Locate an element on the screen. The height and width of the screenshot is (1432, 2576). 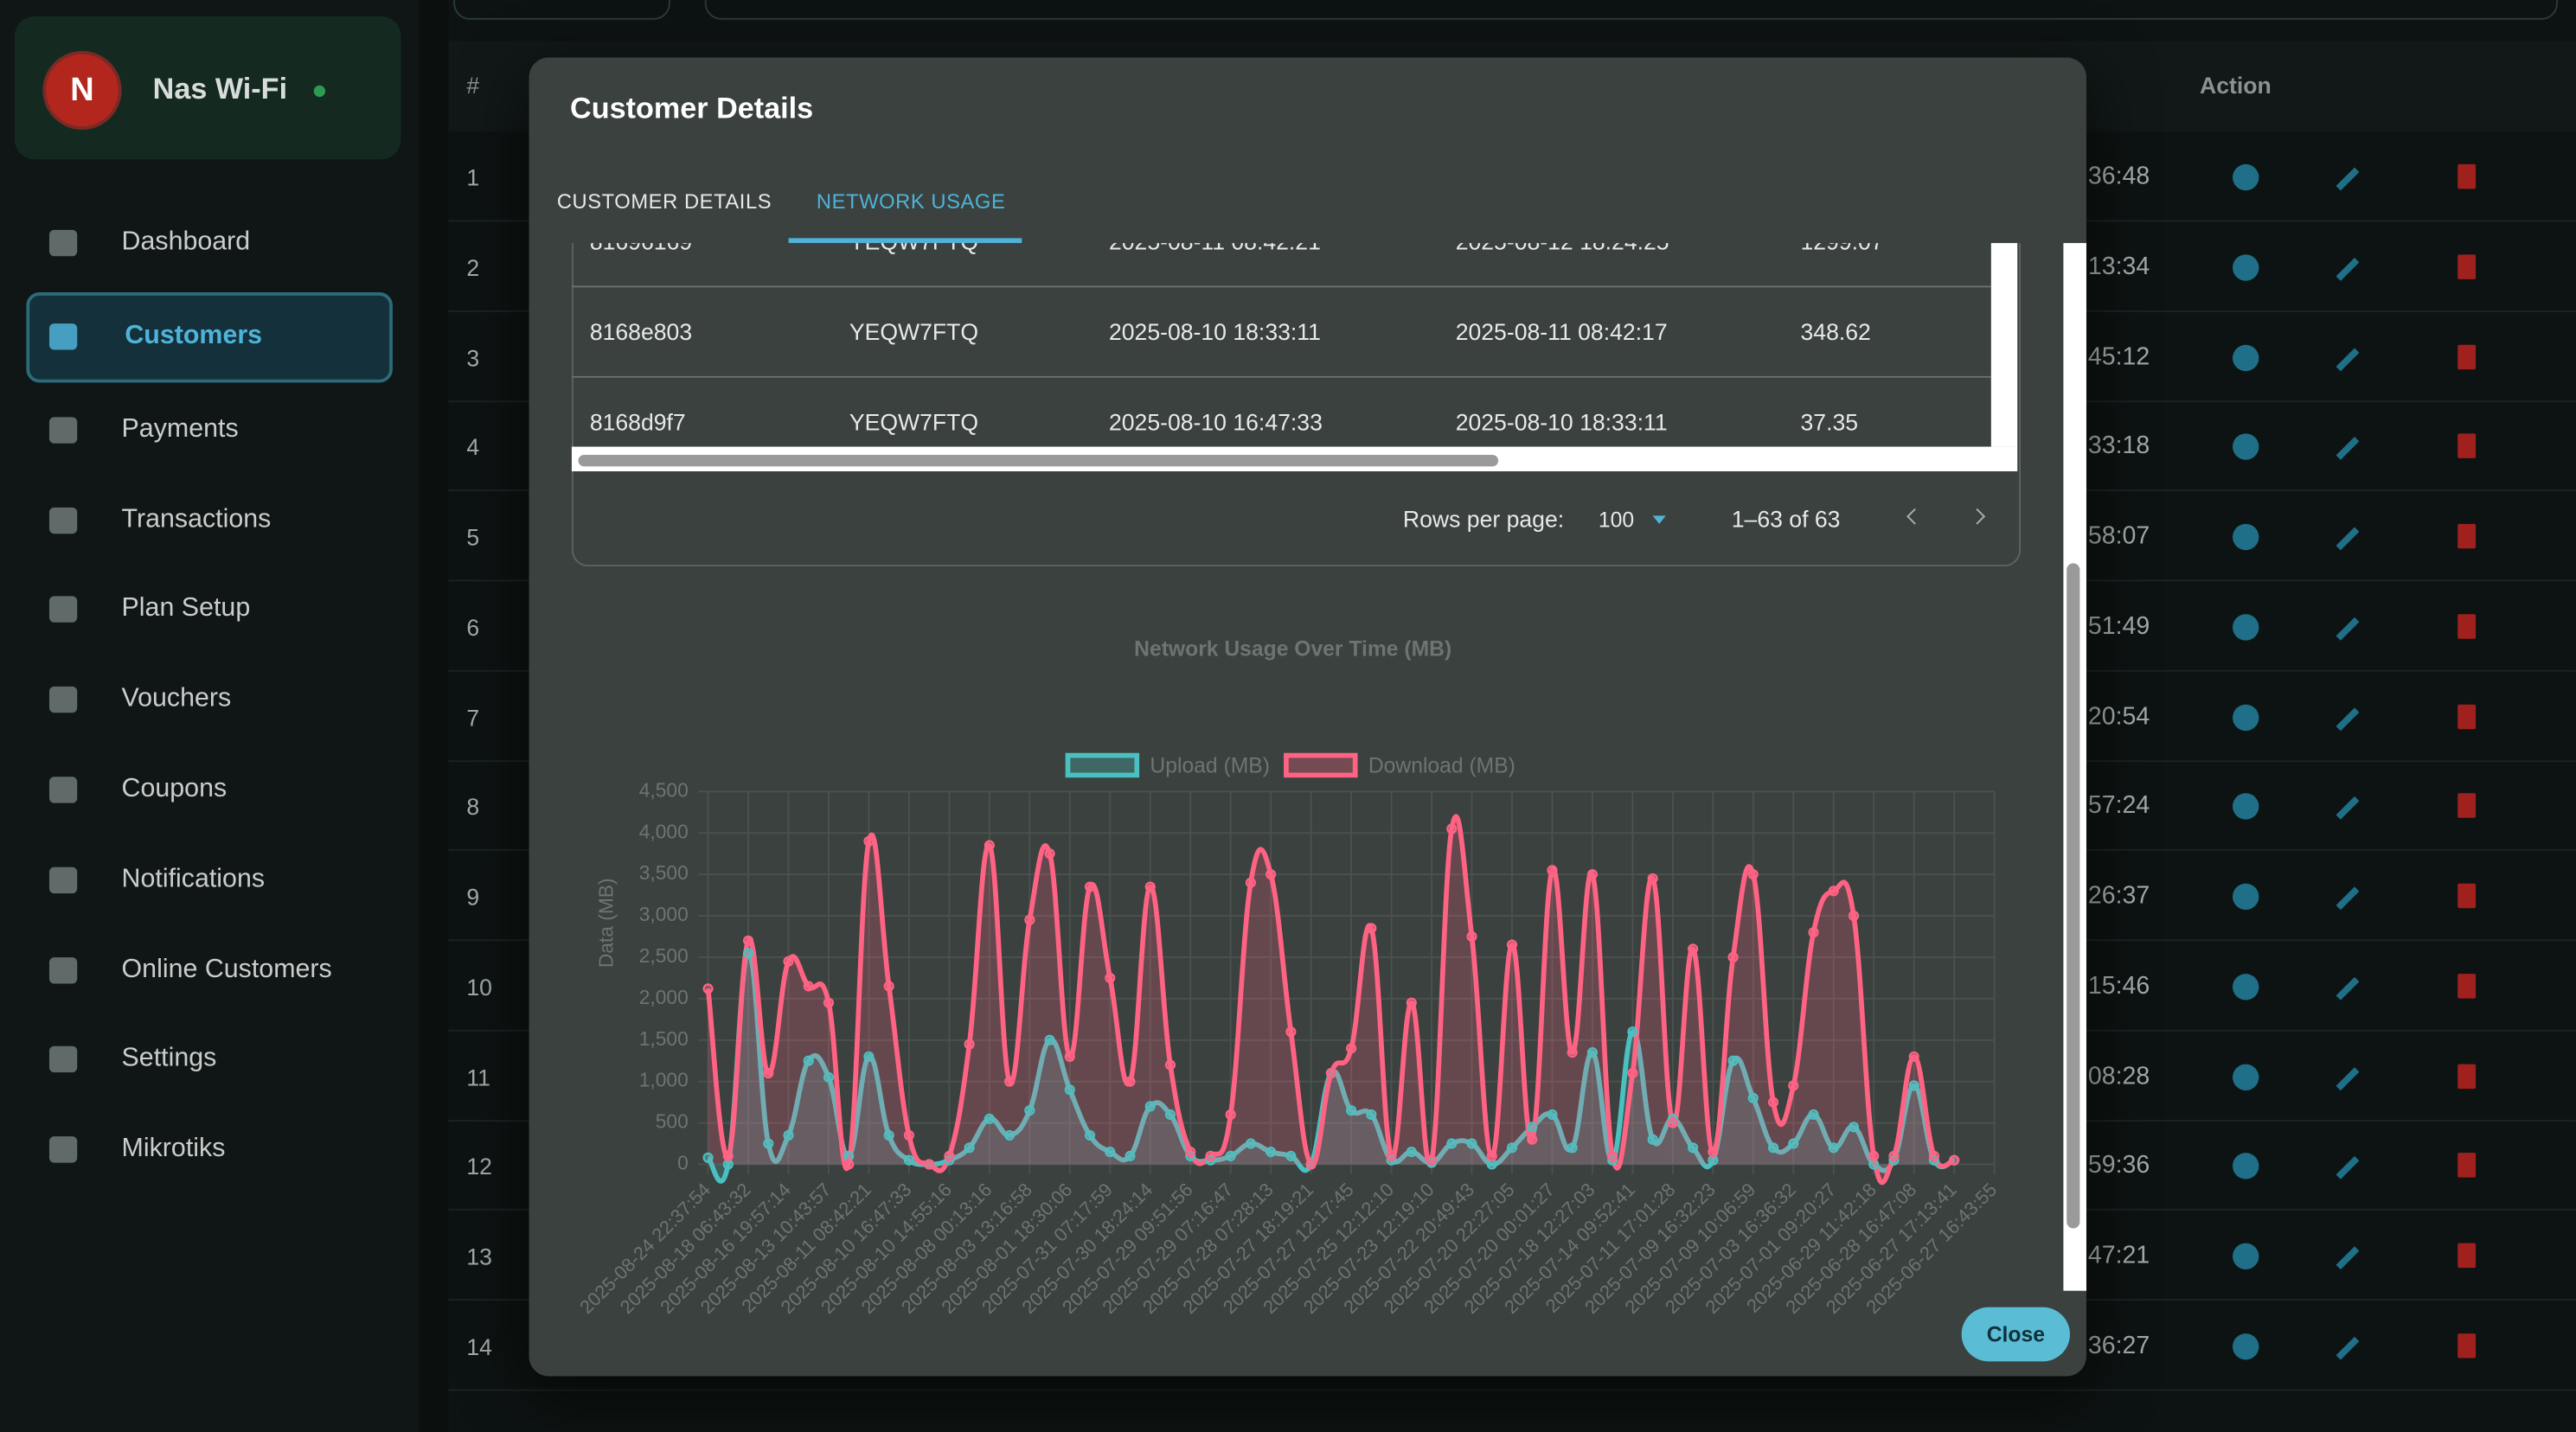
menu-item: Notifications is located at coordinates (193, 879).